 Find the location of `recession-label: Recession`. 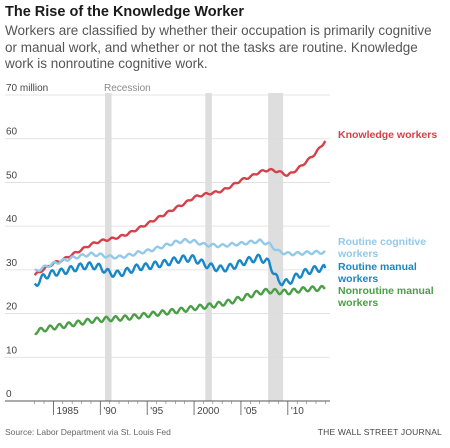

recession-label: Recession is located at coordinates (127, 88).